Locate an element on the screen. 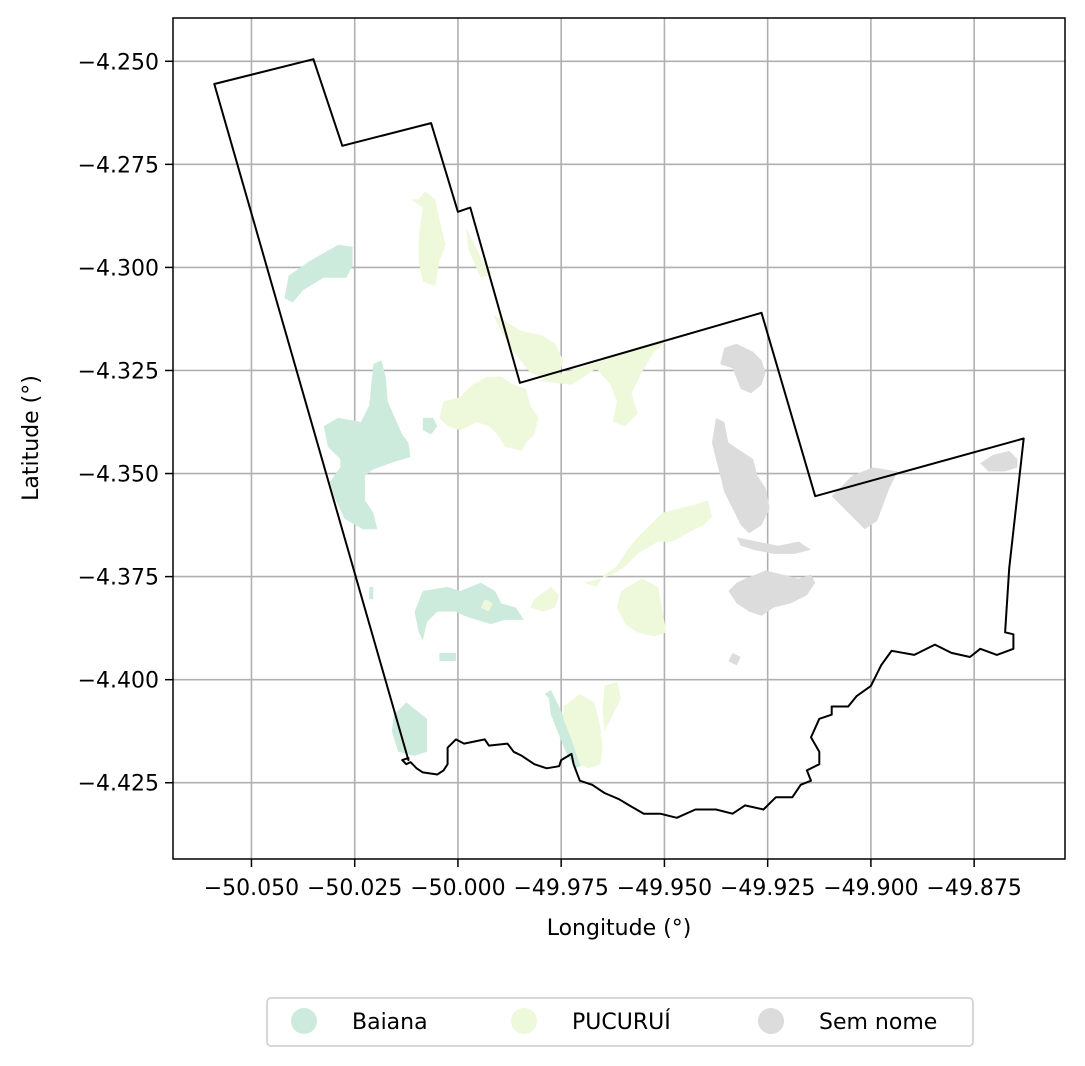  legend-frame is located at coordinates (620, 1022).